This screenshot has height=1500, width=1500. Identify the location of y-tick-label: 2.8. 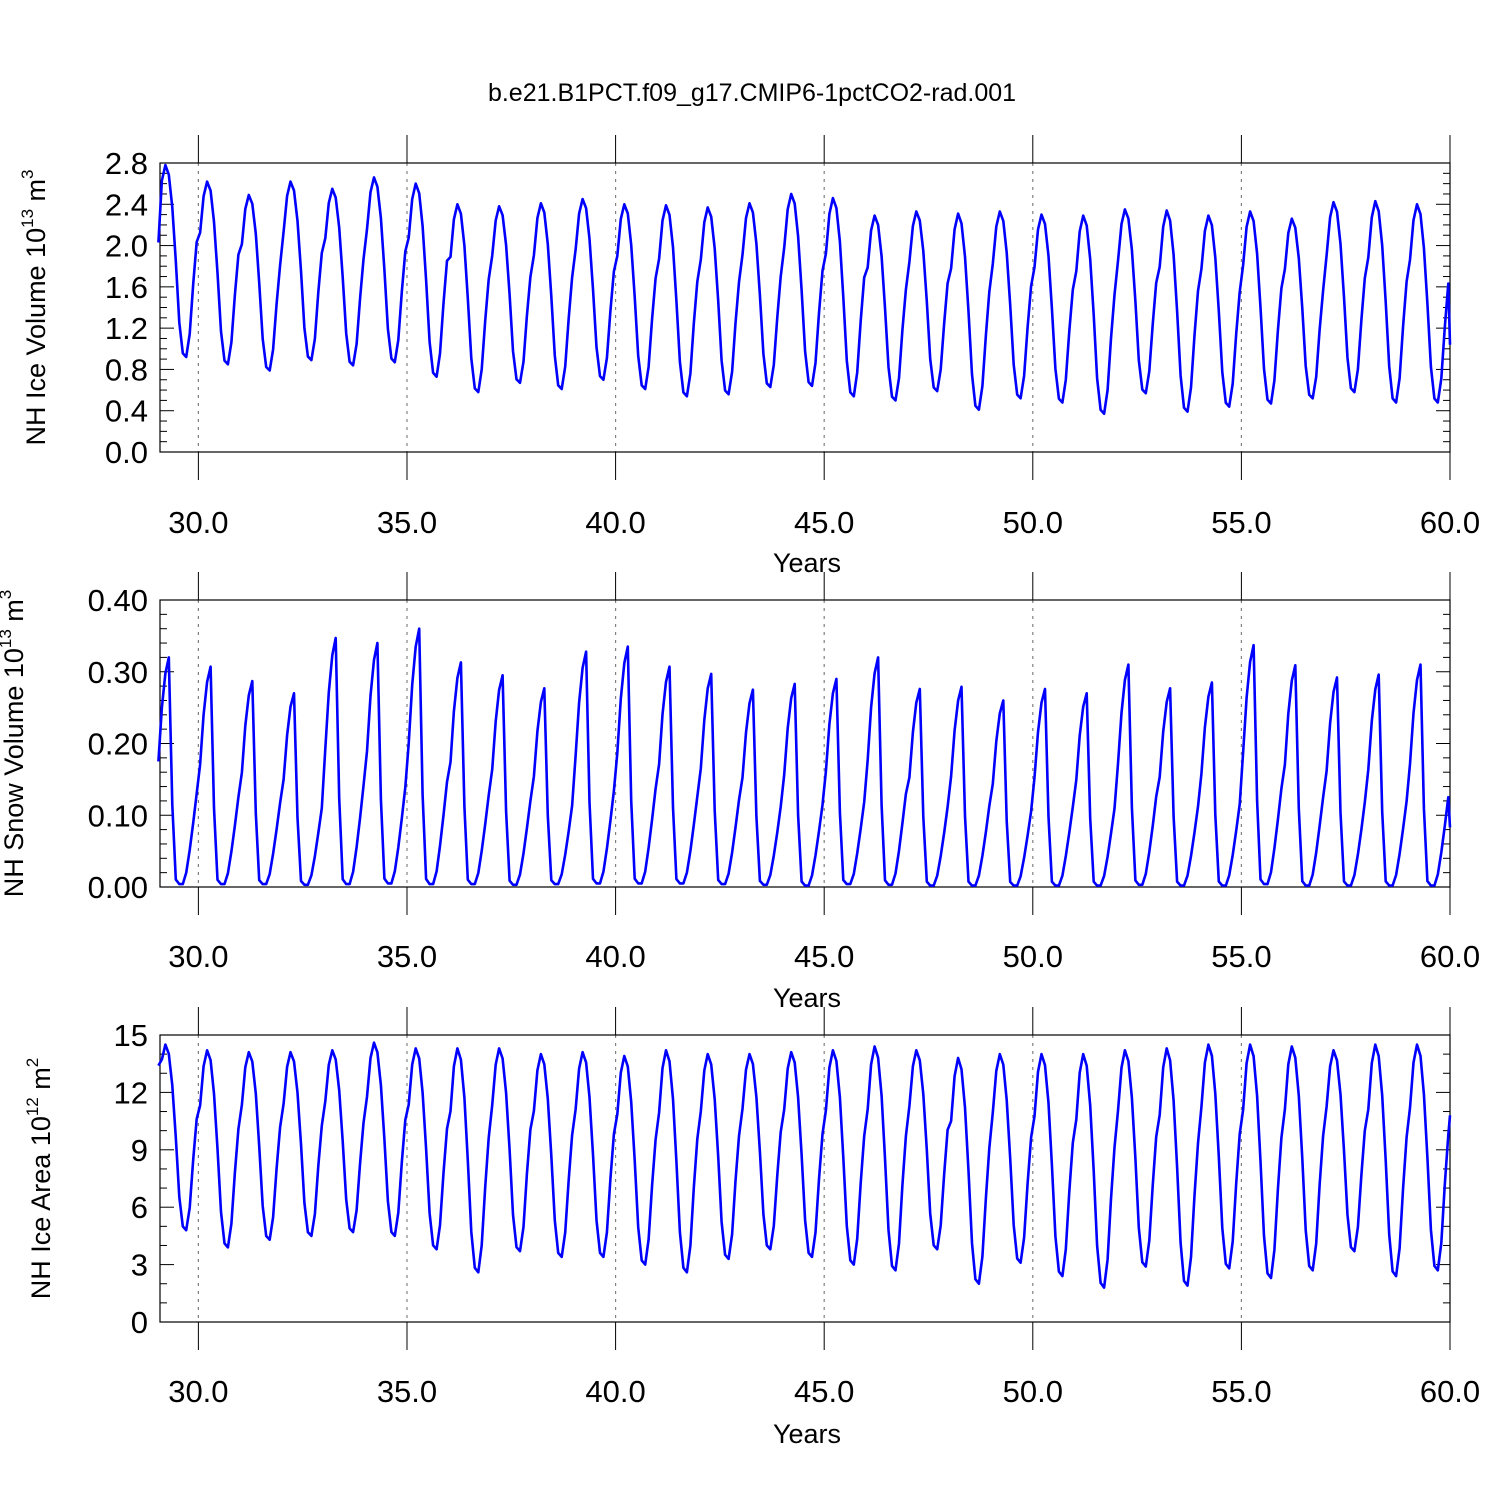
(126, 163).